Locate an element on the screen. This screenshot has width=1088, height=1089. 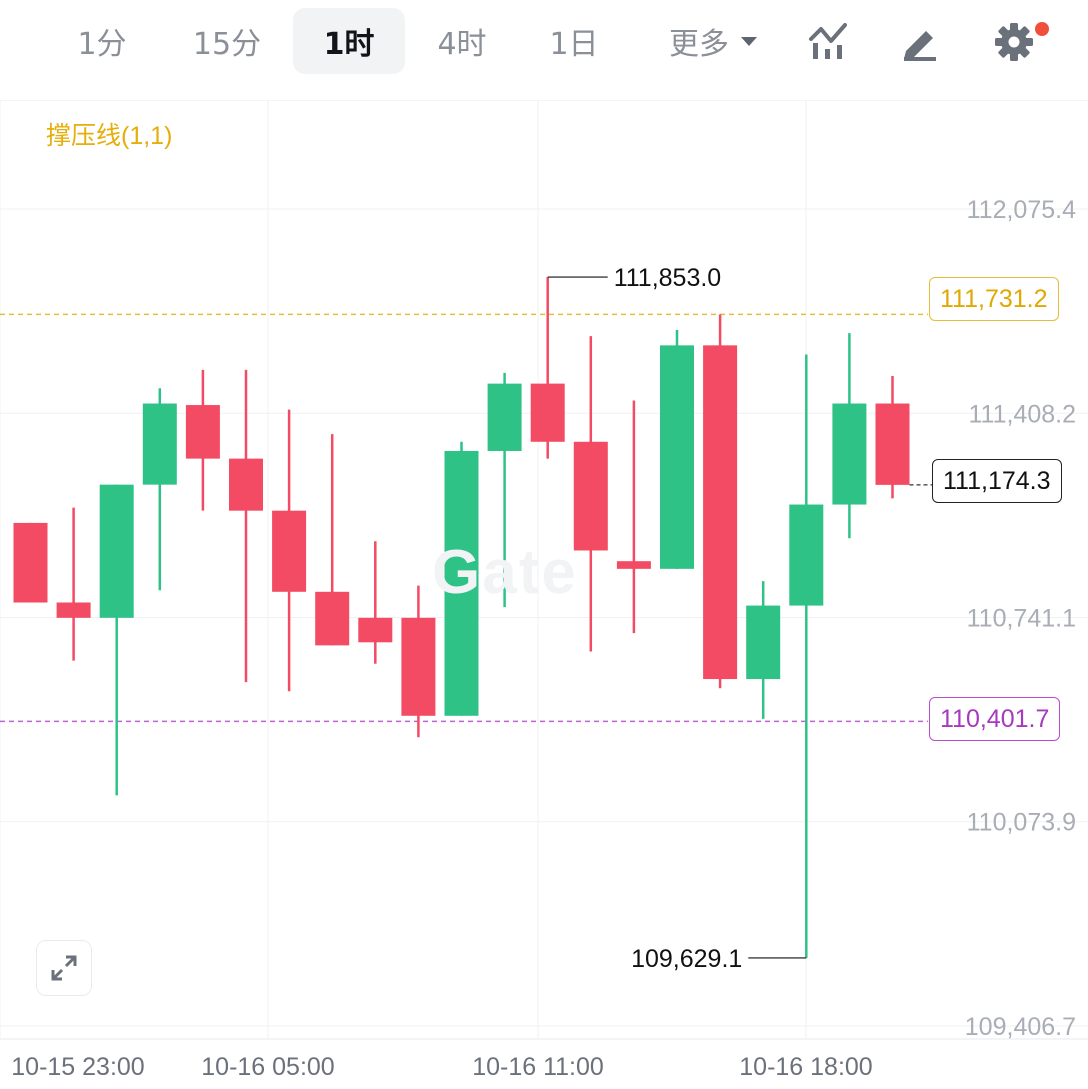
more-label: 更多 is located at coordinates (699, 44).